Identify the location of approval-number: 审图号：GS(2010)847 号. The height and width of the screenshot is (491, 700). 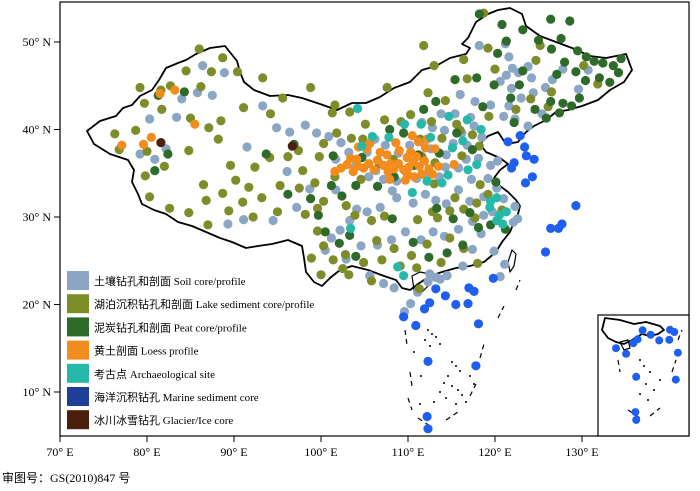
(66, 477).